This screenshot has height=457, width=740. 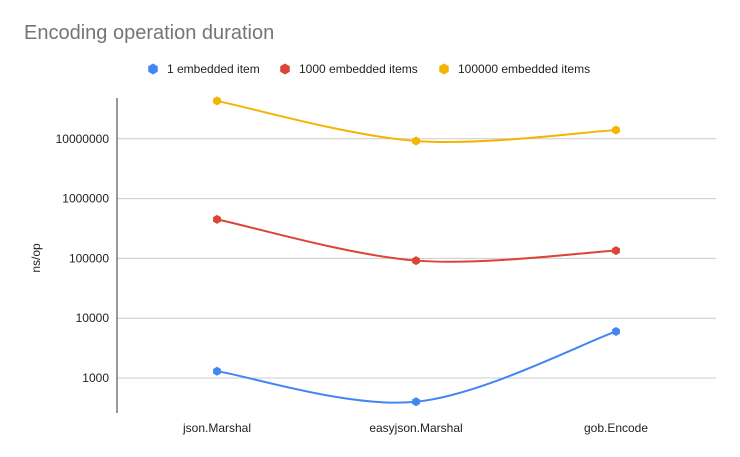 I want to click on x-tick-label: json.Marshal, so click(x=216, y=428).